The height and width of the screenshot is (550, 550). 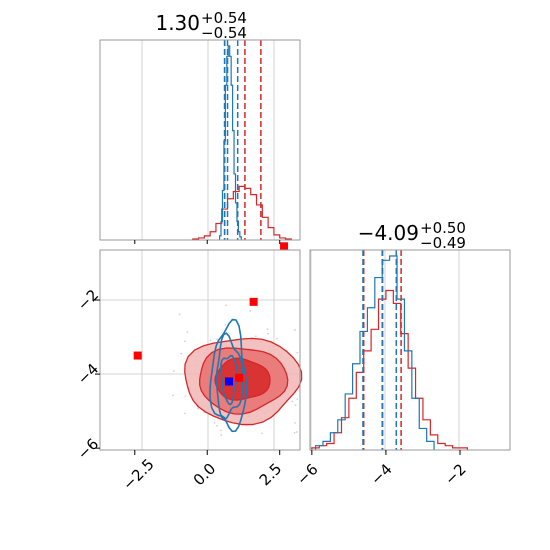 What do you see at coordinates (443, 228) in the screenshot?
I see `param1-title-plus: +0.50` at bounding box center [443, 228].